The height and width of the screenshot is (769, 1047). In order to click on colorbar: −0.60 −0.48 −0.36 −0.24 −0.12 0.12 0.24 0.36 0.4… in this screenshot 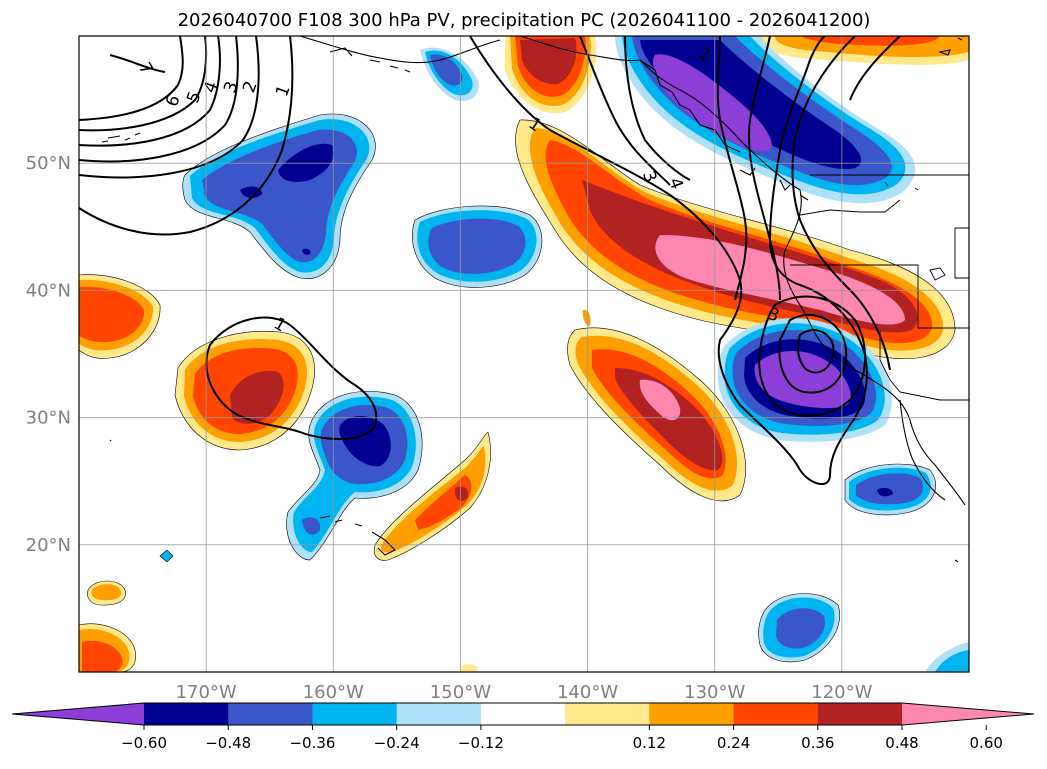, I will do `click(523, 727)`.